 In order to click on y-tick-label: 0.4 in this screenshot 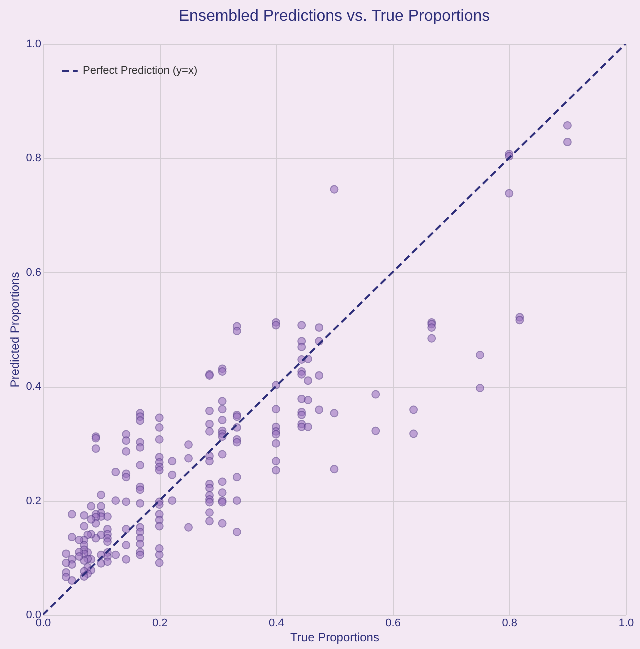, I will do `click(34, 387)`.